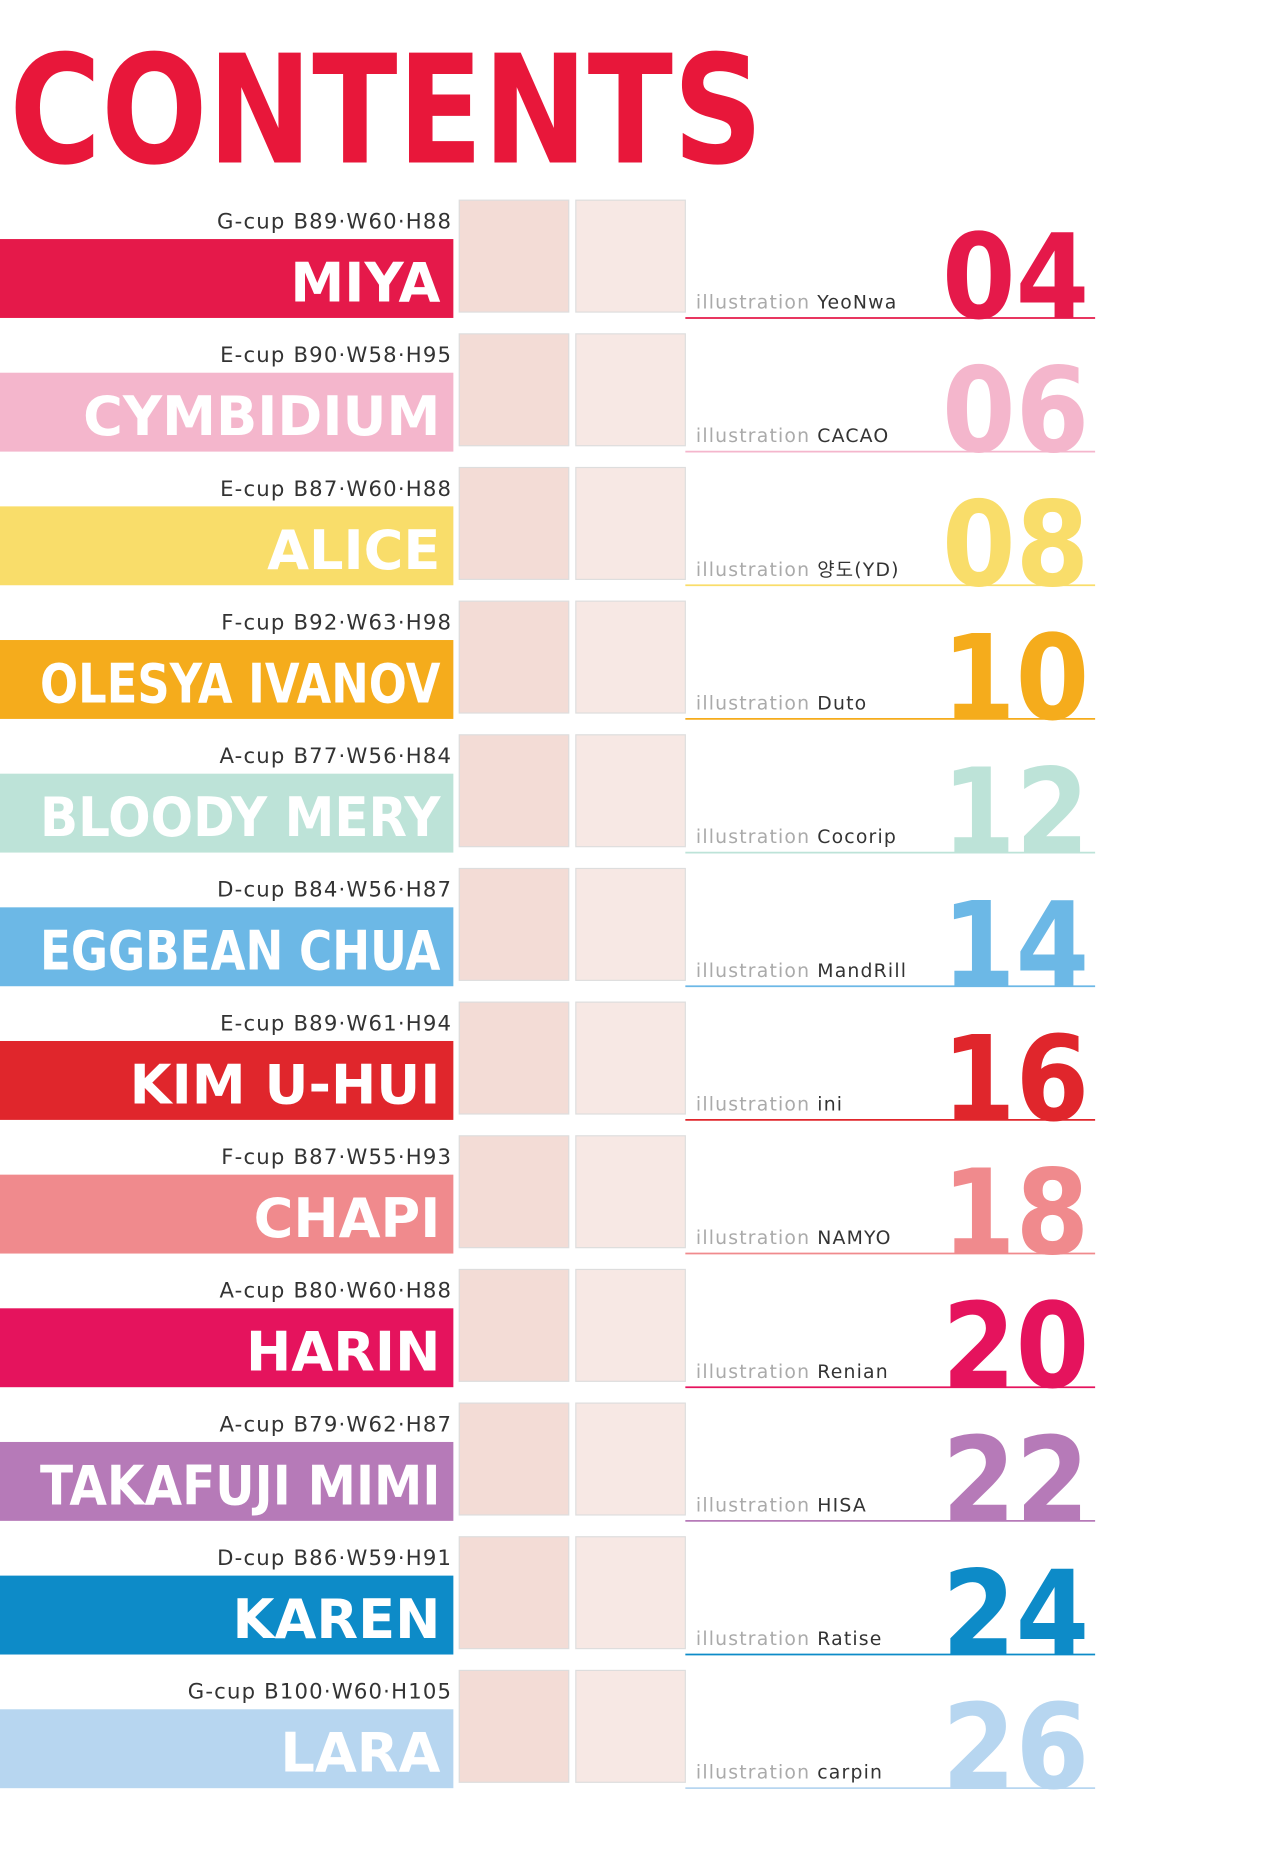 Image resolution: width=1280 pixels, height=1850 pixels. Describe the element at coordinates (1015, 945) in the screenshot. I see `page-number: 14` at that location.